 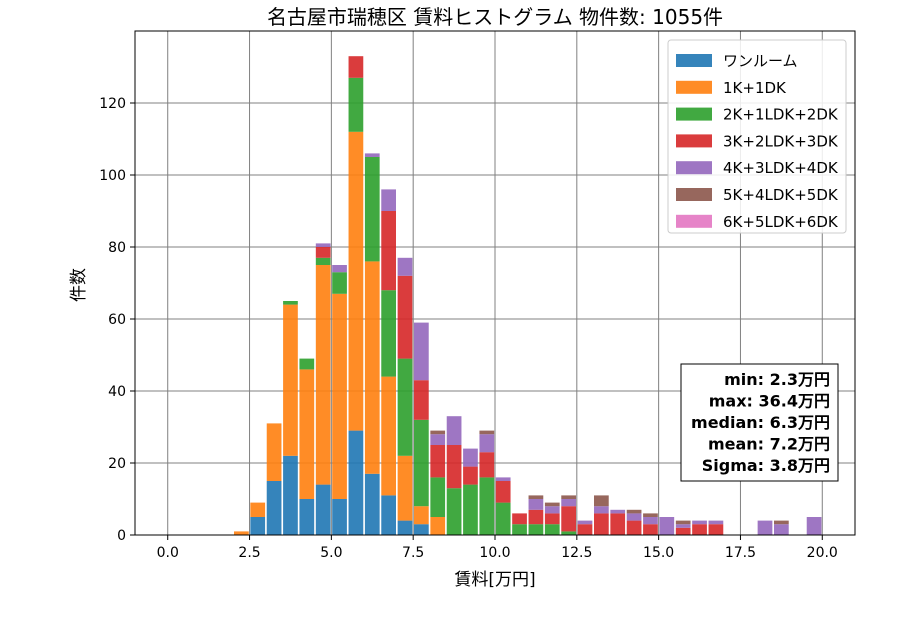 I want to click on x-tick-label: 10.0, so click(x=494, y=553).